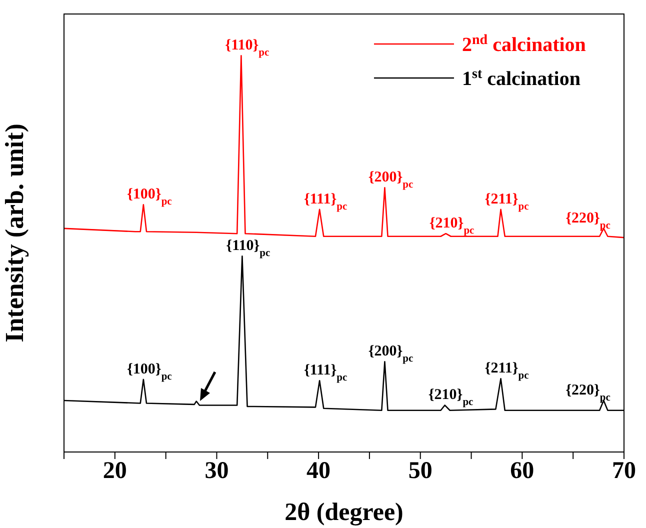 This screenshot has width=646, height=528. I want to click on legend-label: 1$^{st}$ calcination, so click(521, 78).